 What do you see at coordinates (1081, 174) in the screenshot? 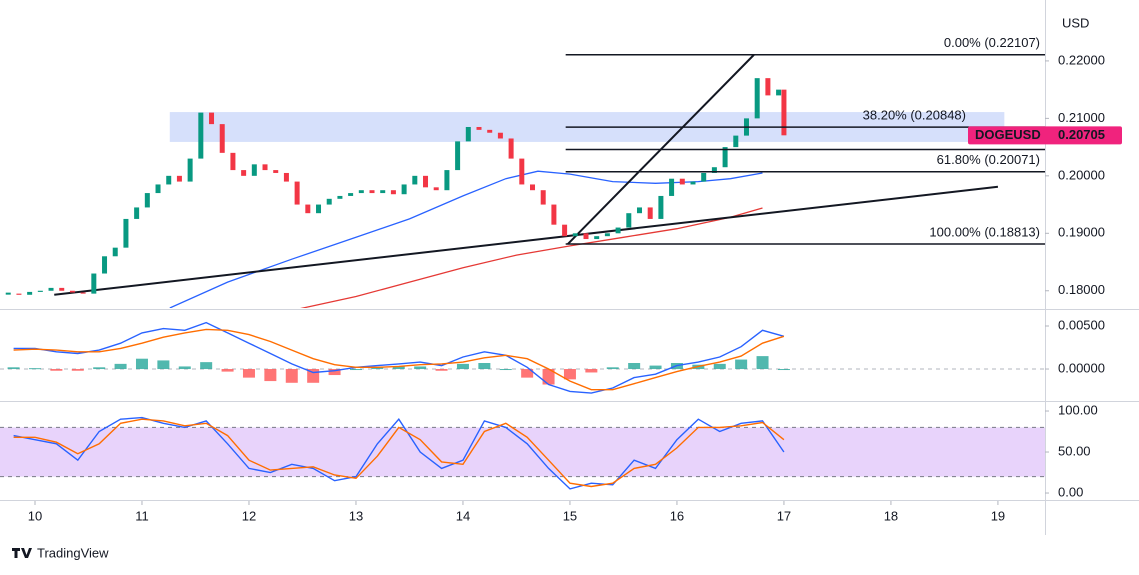
I see `y-tick-label: 0.20000` at bounding box center [1081, 174].